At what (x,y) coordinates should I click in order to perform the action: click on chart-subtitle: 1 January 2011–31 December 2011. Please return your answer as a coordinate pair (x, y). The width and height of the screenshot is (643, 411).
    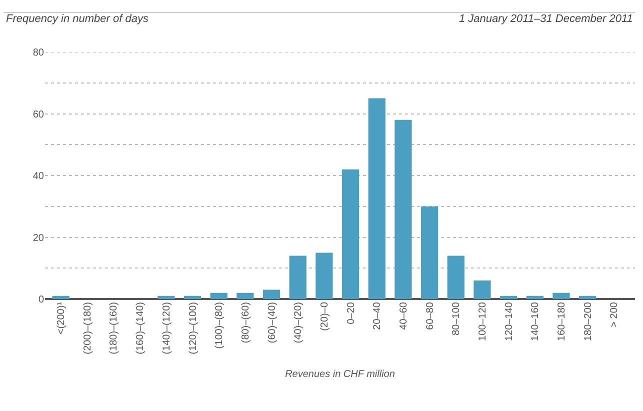
    Looking at the image, I should click on (546, 19).